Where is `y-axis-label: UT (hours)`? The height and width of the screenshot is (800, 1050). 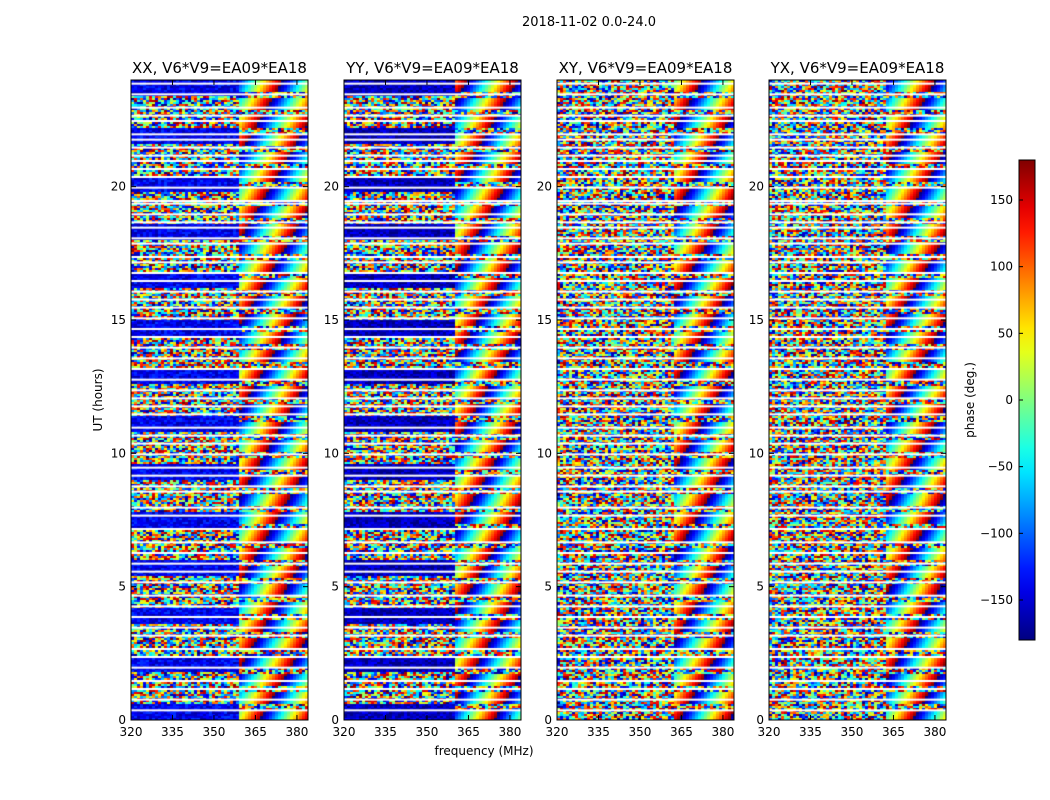
y-axis-label: UT (hours) is located at coordinates (98, 399).